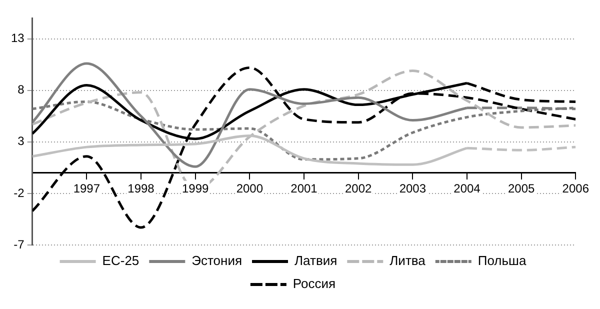 This screenshot has width=600, height=309. Describe the element at coordinates (412, 188) in the screenshot. I see `x-tick-label: 2003` at that location.